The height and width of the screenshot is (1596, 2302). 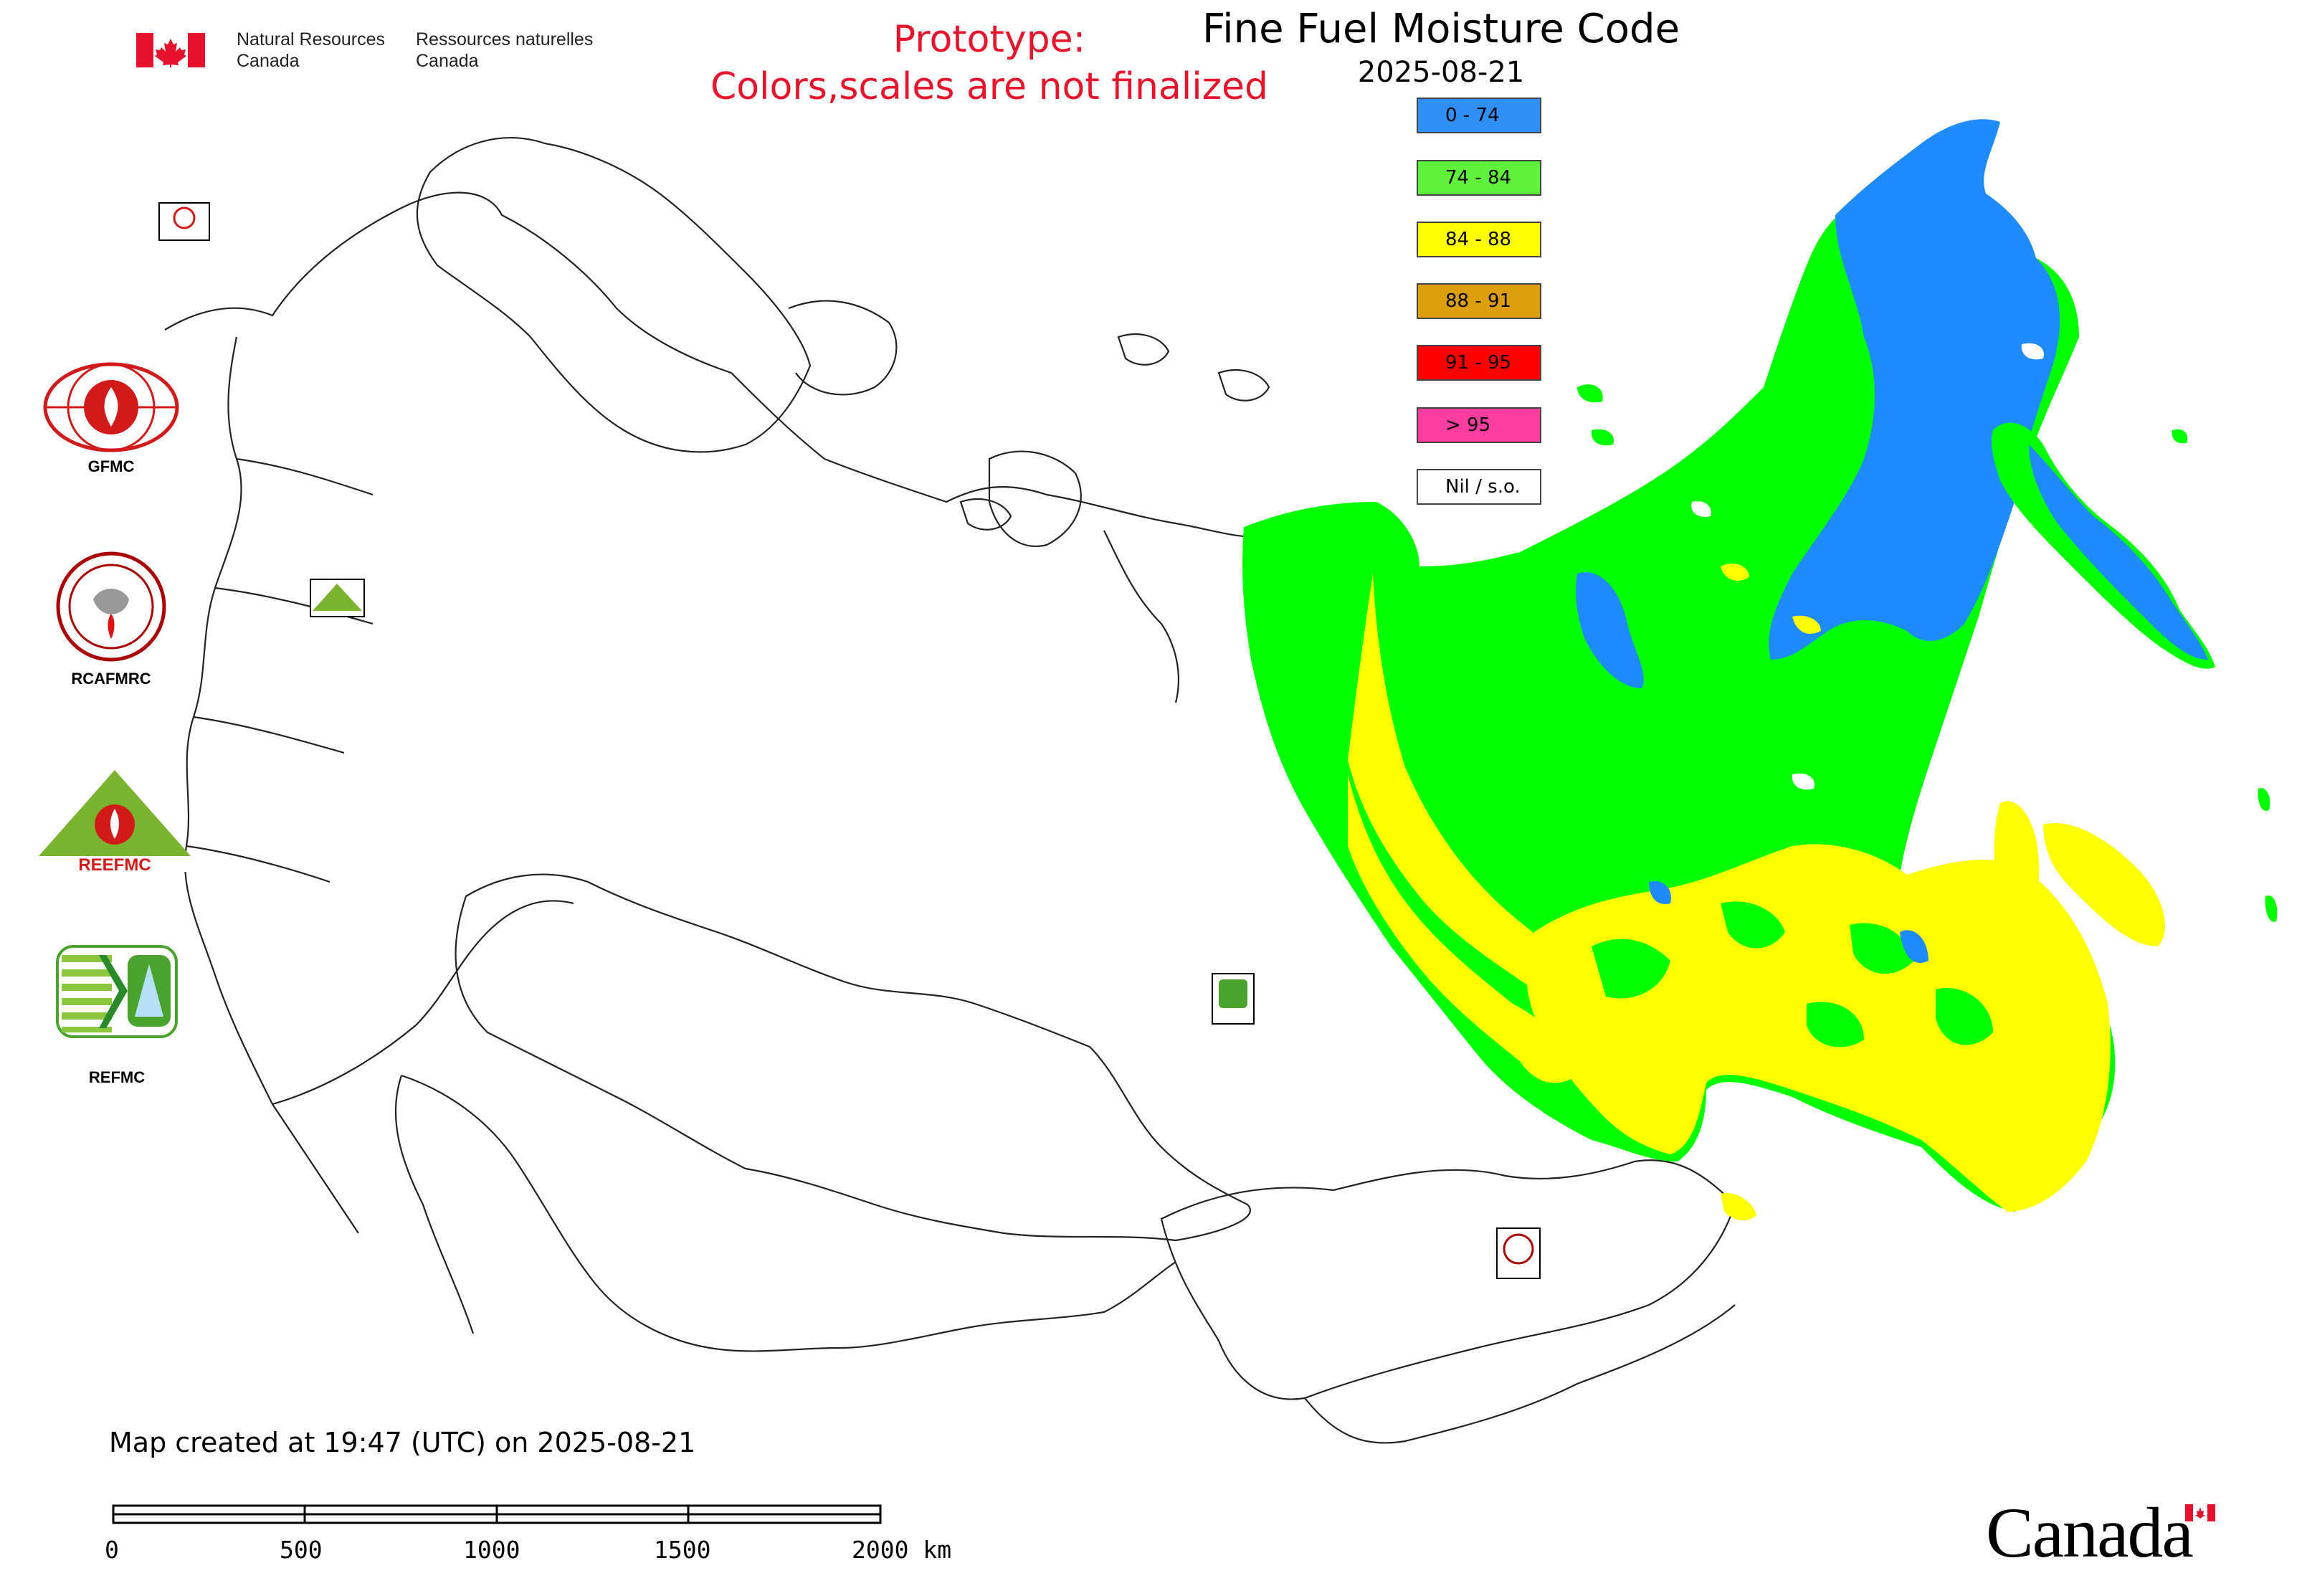 What do you see at coordinates (989, 39) in the screenshot?
I see `prototype-line1: Prototype:` at bounding box center [989, 39].